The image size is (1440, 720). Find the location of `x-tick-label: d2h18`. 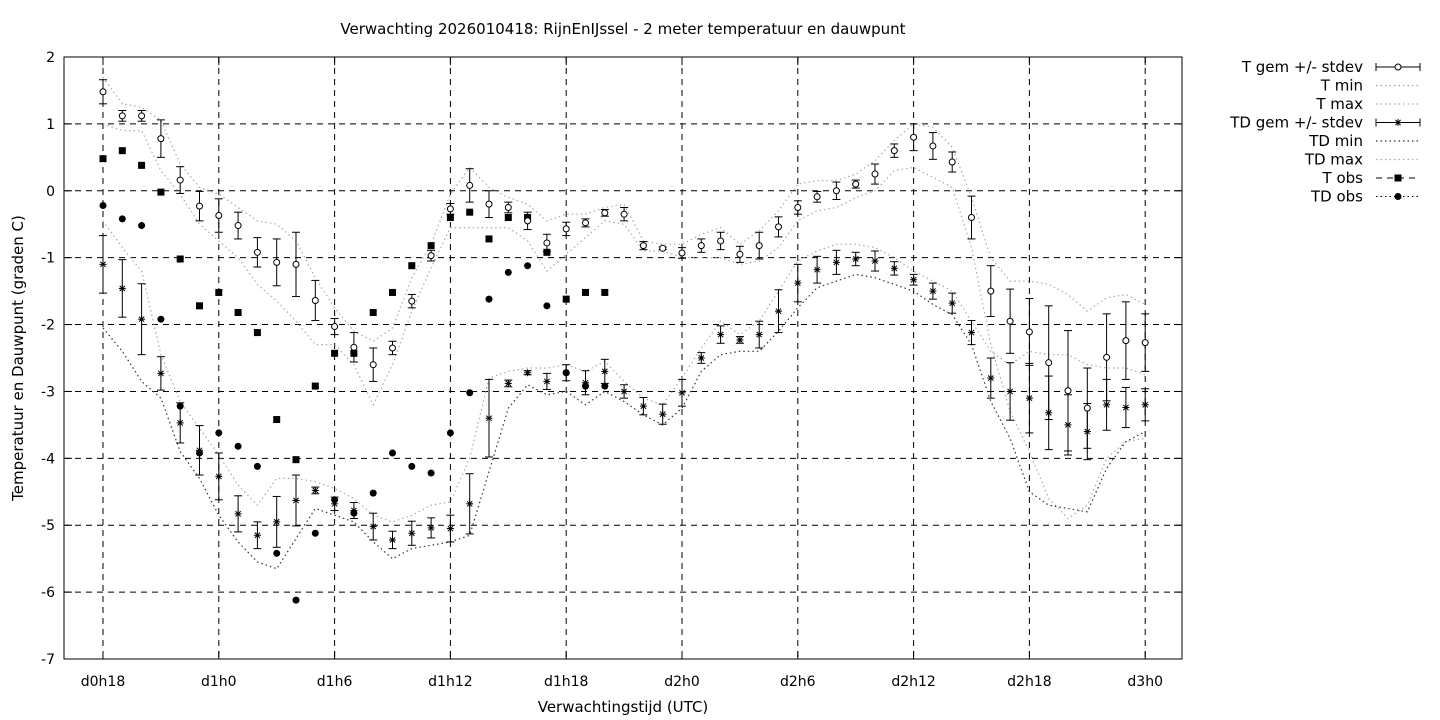

x-tick-label: d2h18 is located at coordinates (1029, 682).